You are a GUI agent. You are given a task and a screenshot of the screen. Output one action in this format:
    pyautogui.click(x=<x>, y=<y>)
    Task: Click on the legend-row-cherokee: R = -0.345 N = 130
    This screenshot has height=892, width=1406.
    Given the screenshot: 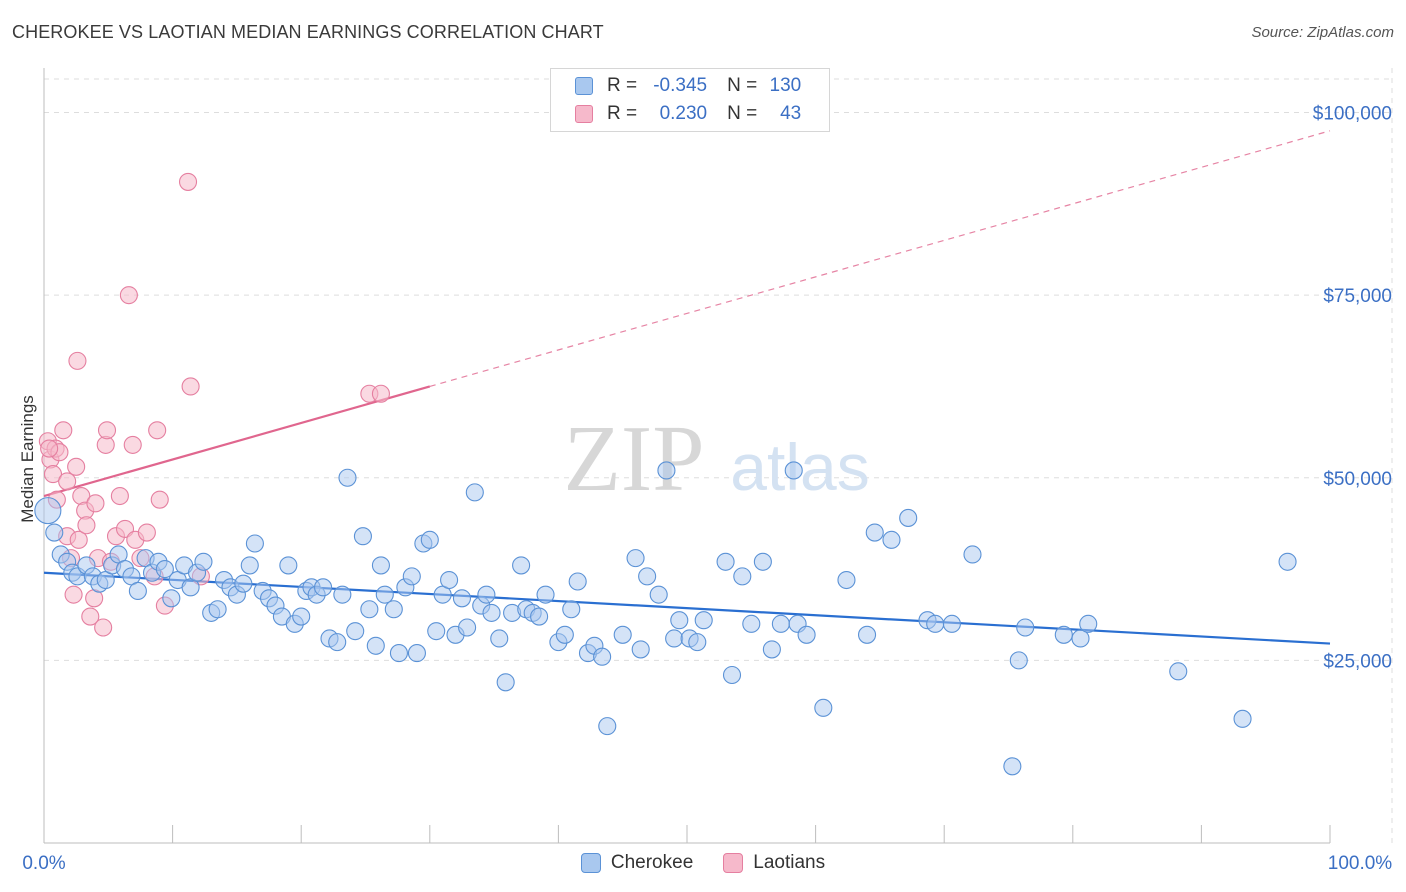 What is the action you would take?
    pyautogui.click(x=688, y=86)
    